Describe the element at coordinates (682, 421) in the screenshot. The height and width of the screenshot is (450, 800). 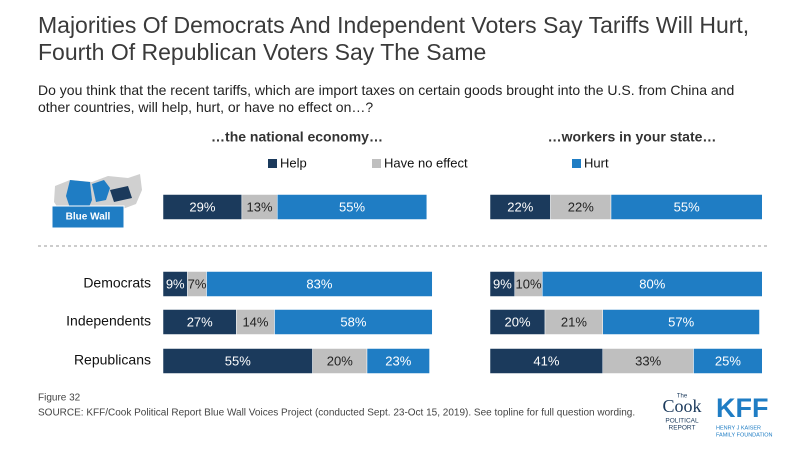
I see `logo-text: POLITICAL` at that location.